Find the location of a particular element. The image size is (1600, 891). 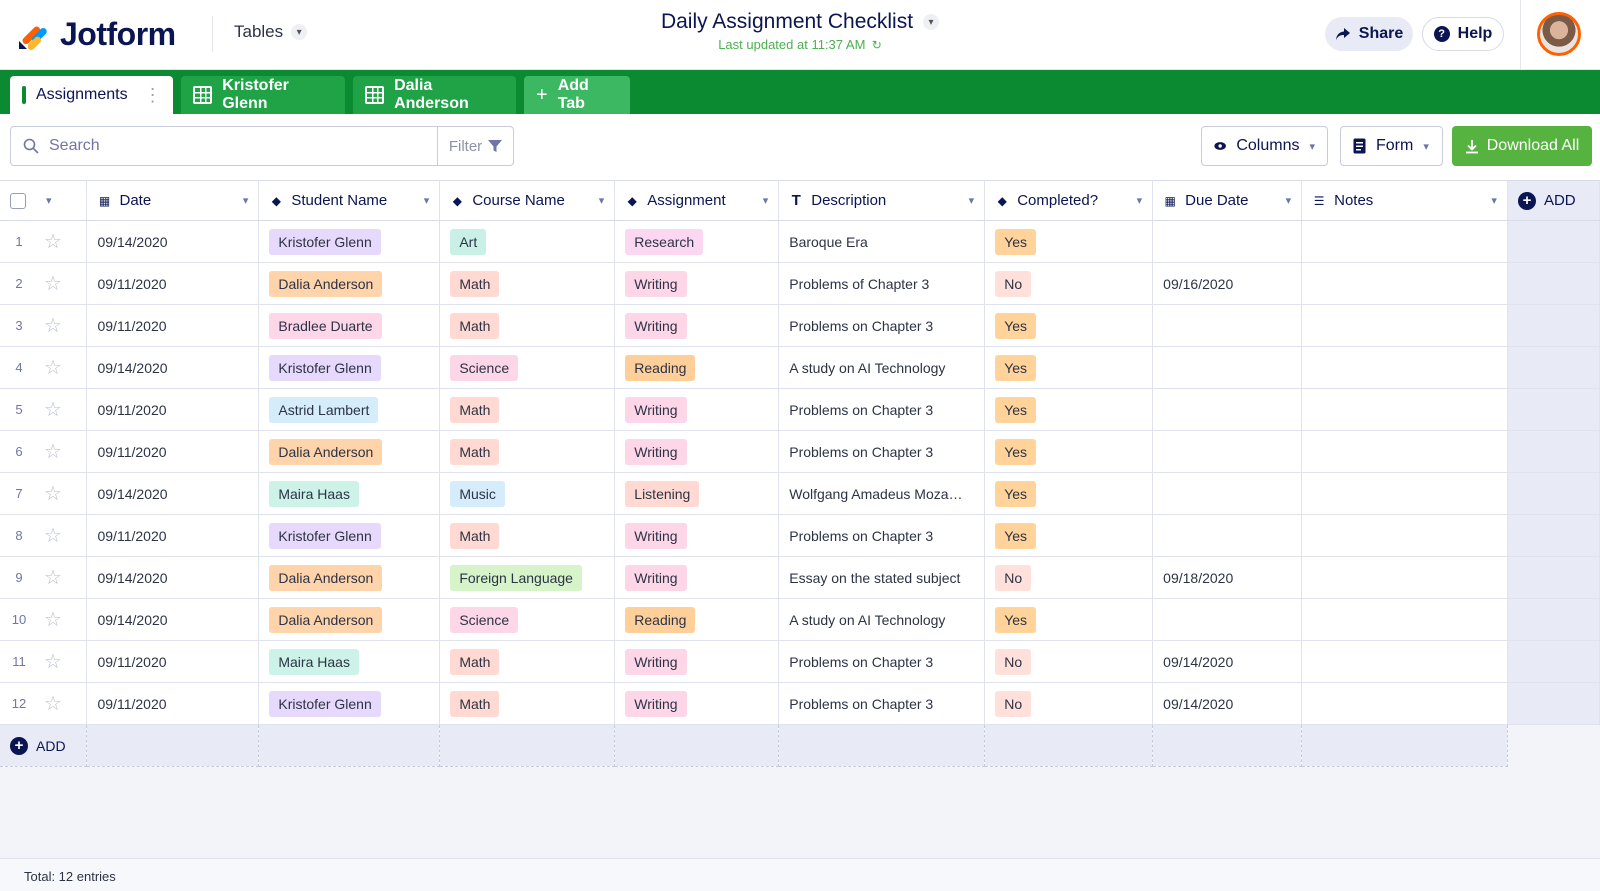

due-date-cell: 09/18/2020 is located at coordinates (1227, 577).